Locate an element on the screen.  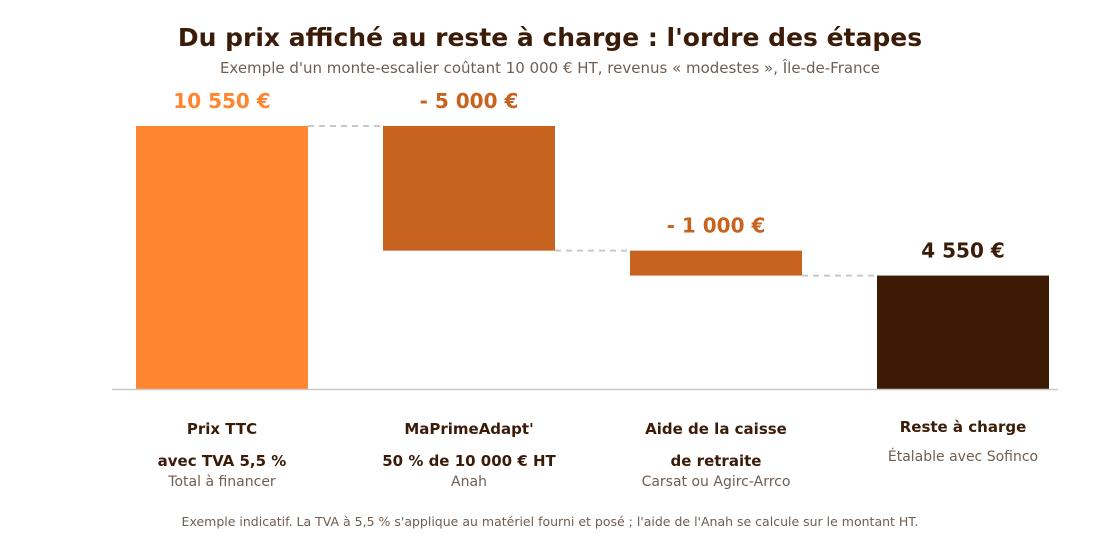
category-label-step-3-line-1: Aide de la caisse is located at coordinates (716, 429).